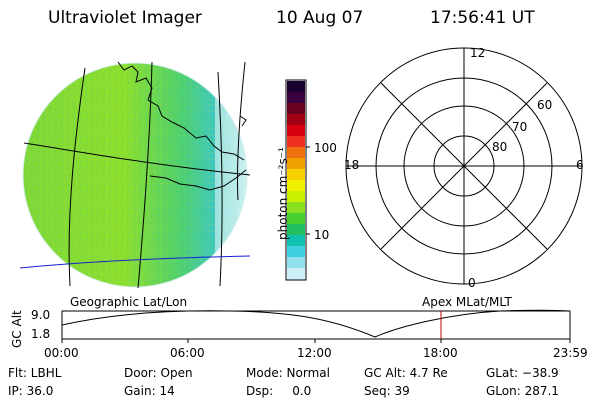 The width and height of the screenshot is (600, 400). Describe the element at coordinates (35, 373) in the screenshot. I see `footer-filter: Flt: LBHL` at that location.